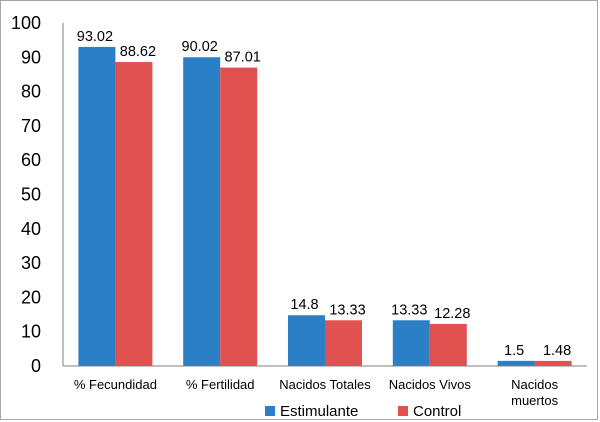 Image resolution: width=600 pixels, height=422 pixels. Describe the element at coordinates (31, 229) in the screenshot. I see `y-tick-label: 40` at that location.